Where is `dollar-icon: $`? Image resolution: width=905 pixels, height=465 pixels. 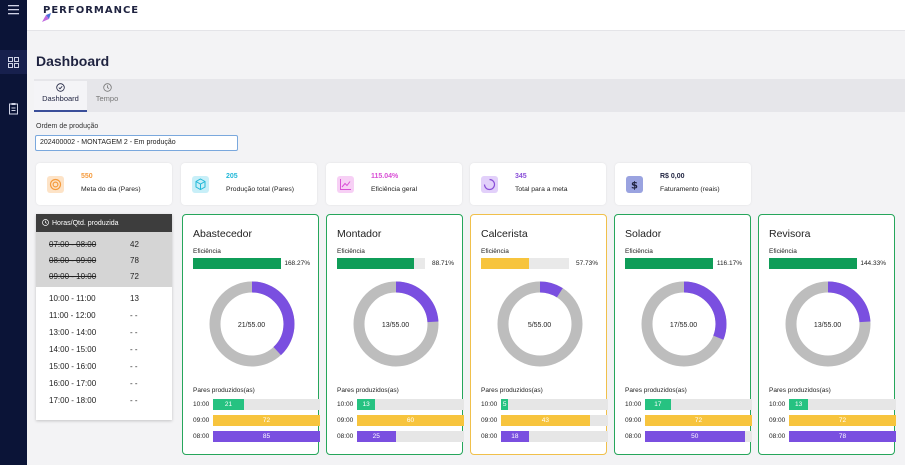
dollar-icon: $ is located at coordinates (634, 184).